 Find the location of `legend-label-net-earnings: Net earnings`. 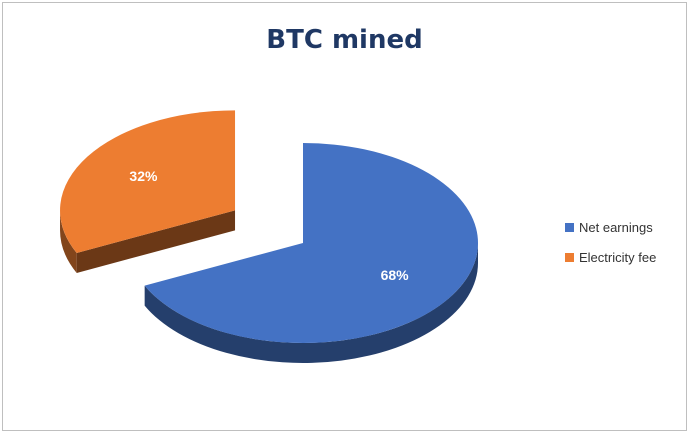

legend-label-net-earnings: Net earnings is located at coordinates (616, 227).